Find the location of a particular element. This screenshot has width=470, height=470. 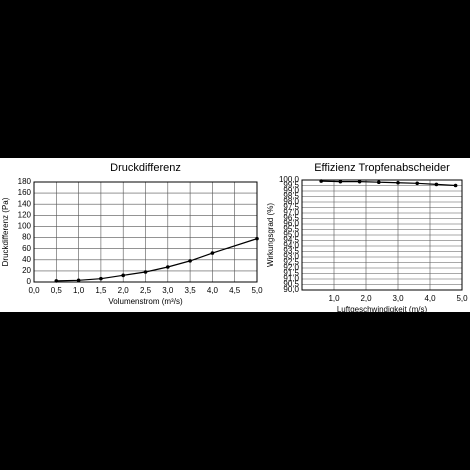

y-tick-label: 160 is located at coordinates (25, 192).